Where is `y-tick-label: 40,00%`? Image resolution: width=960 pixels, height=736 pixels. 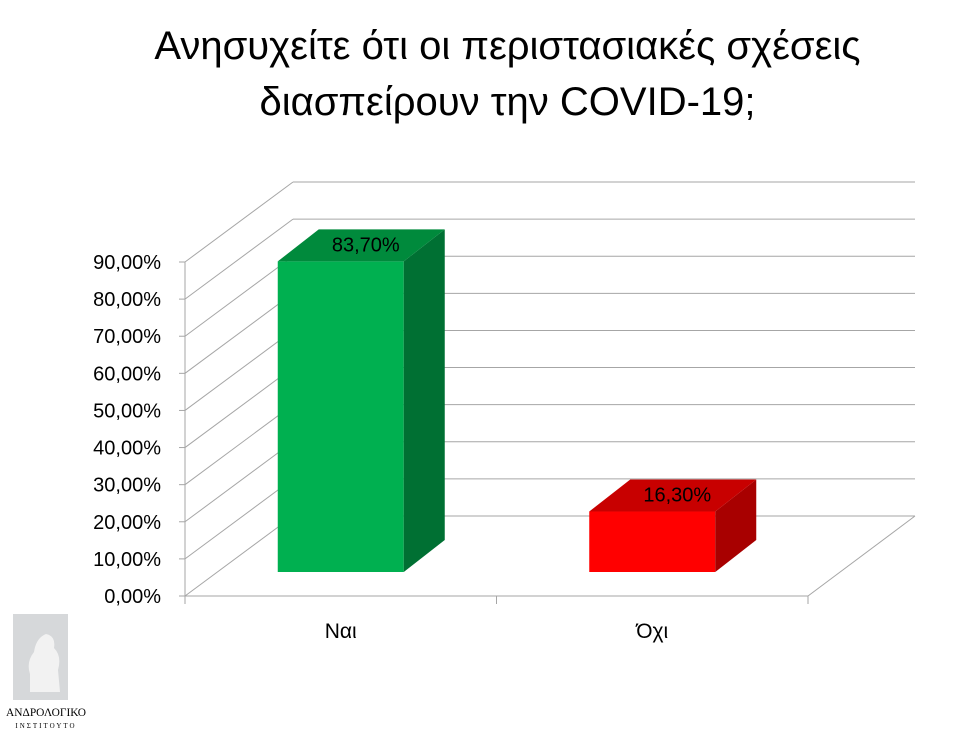 y-tick-label: 40,00% is located at coordinates (127, 449).